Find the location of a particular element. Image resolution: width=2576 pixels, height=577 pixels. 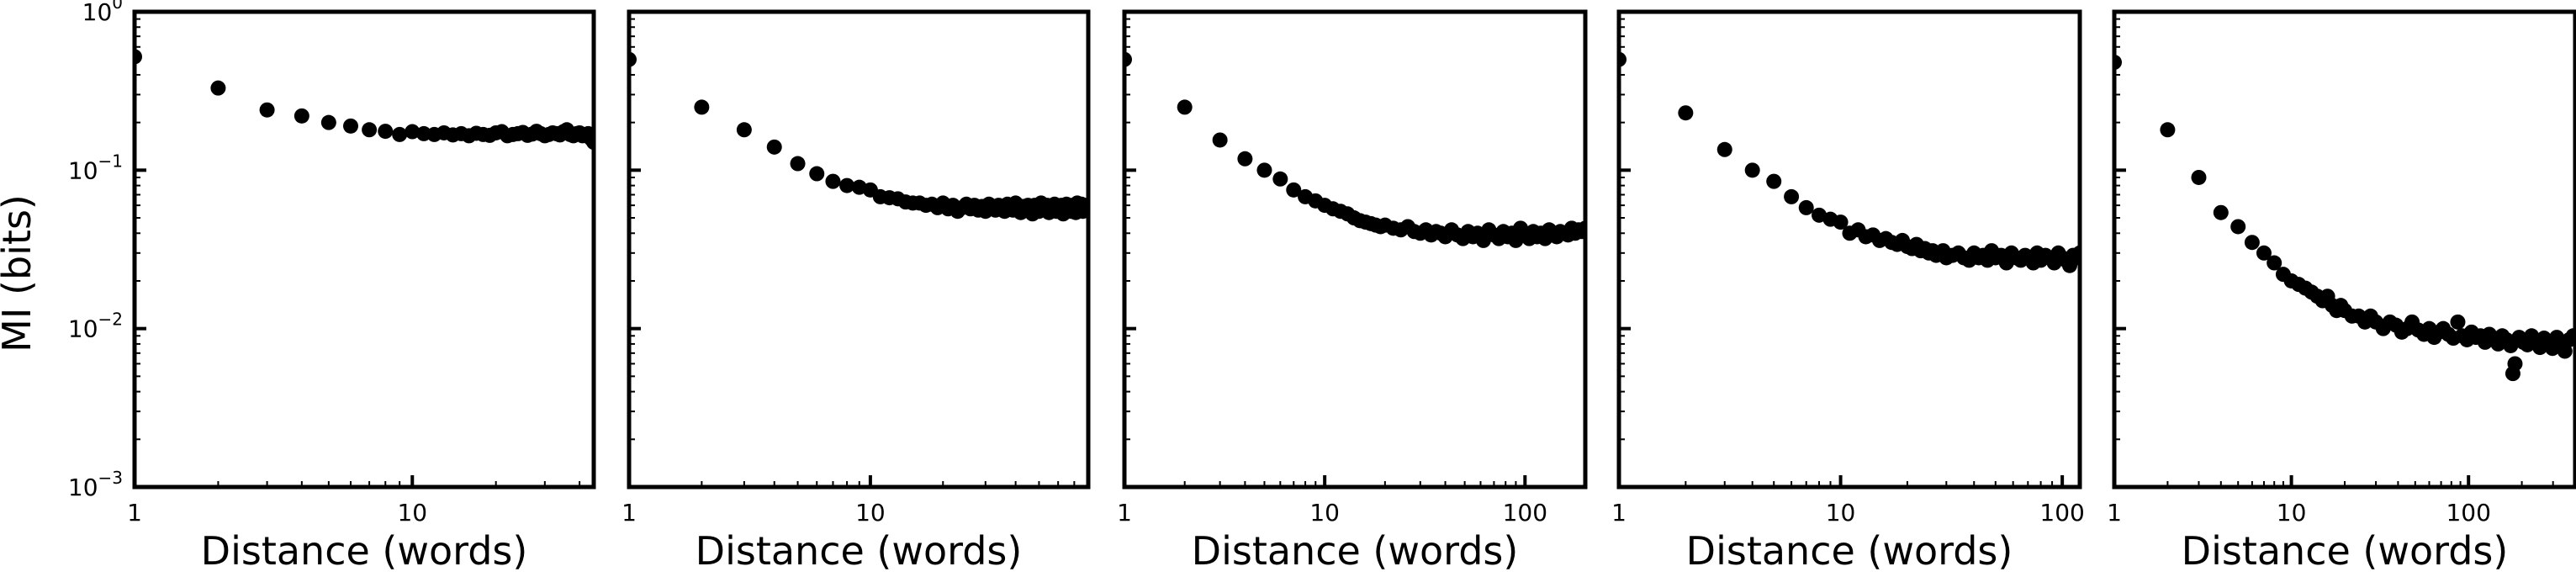

y-tick-label: 10⁻³ is located at coordinates (95, 484).